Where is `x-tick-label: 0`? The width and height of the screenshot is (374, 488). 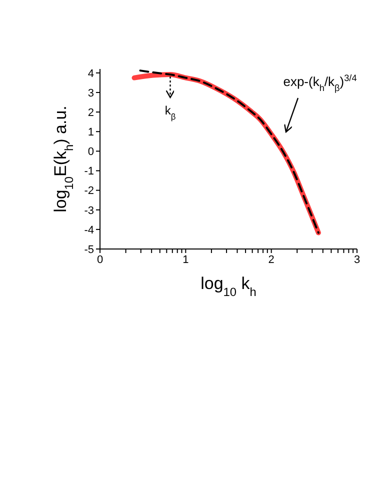
x-tick-label: 0 is located at coordinates (100, 260).